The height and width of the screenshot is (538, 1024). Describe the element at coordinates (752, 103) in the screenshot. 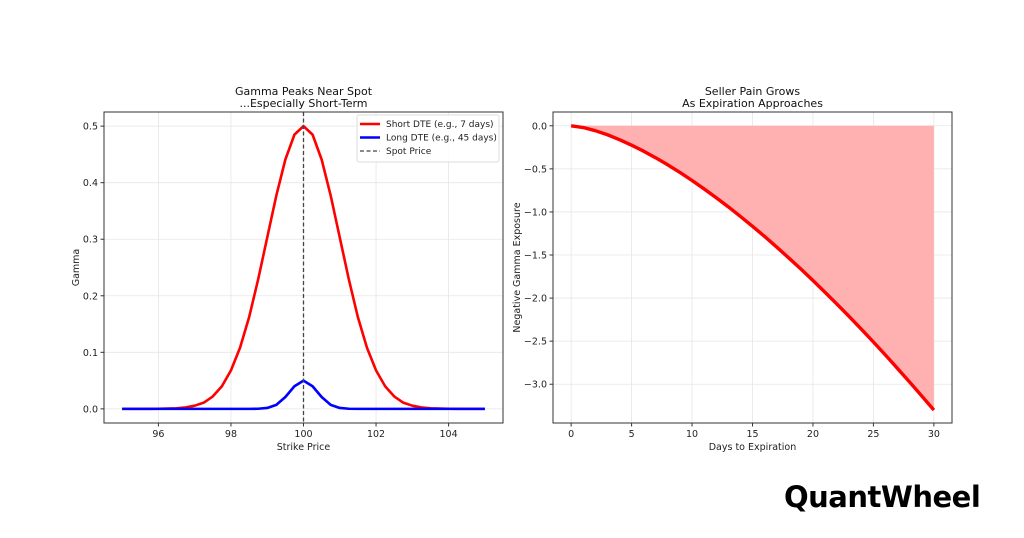

I see `chart-title-line-2: As Expiration Approaches` at that location.